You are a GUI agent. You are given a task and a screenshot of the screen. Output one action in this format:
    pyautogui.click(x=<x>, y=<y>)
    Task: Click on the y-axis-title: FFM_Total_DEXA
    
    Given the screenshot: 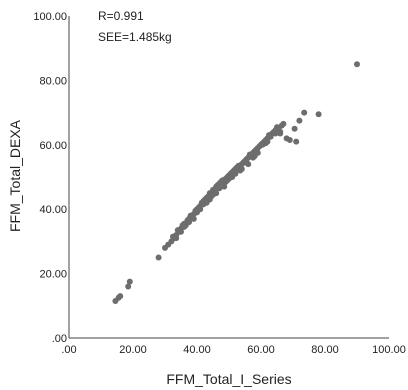 What is the action you would take?
    pyautogui.click(x=15, y=175)
    